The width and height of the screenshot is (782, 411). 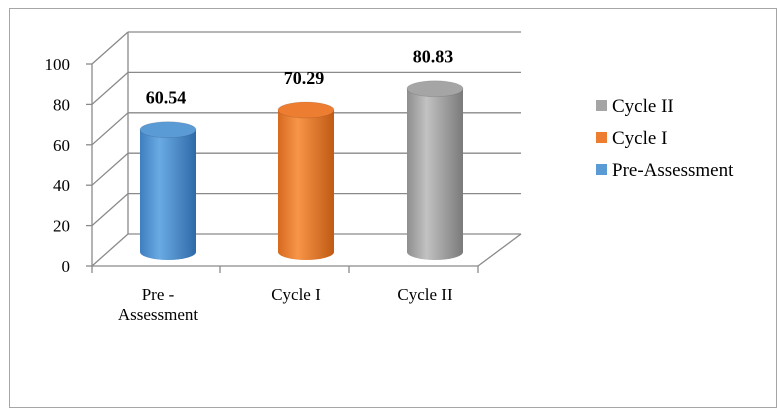 I want to click on legend-item-pre-assessment: Pre-Assessment, so click(x=665, y=170).